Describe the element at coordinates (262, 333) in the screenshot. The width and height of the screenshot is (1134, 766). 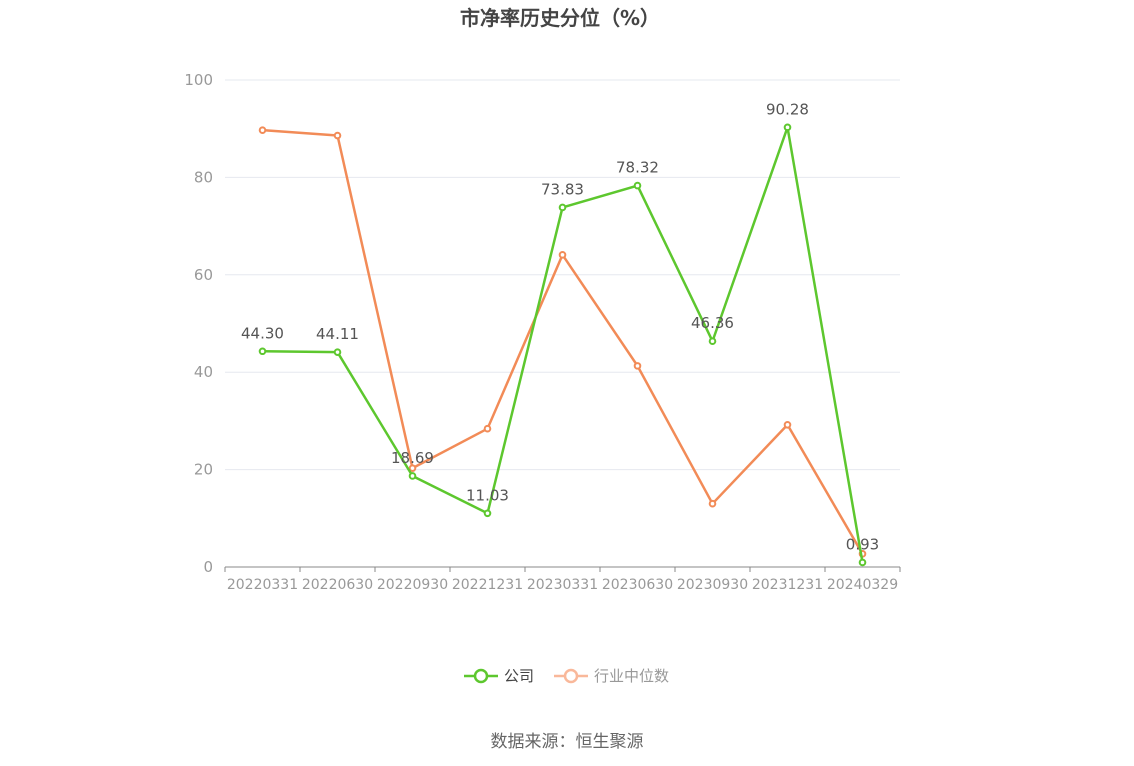
I see `data-label: 44.30` at that location.